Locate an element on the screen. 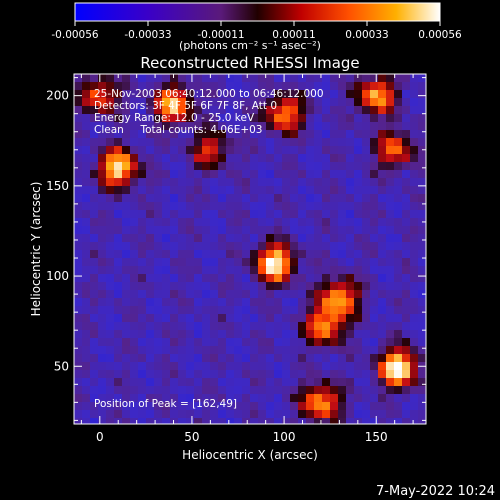 The image size is (500, 500). colorbar-tick-label: -0.00033 is located at coordinates (147, 35).